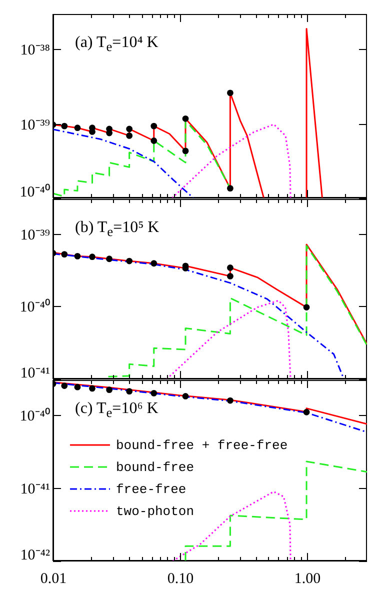  What do you see at coordinates (202, 445) in the screenshot?
I see `legend-label: bound-free + free-free` at bounding box center [202, 445].